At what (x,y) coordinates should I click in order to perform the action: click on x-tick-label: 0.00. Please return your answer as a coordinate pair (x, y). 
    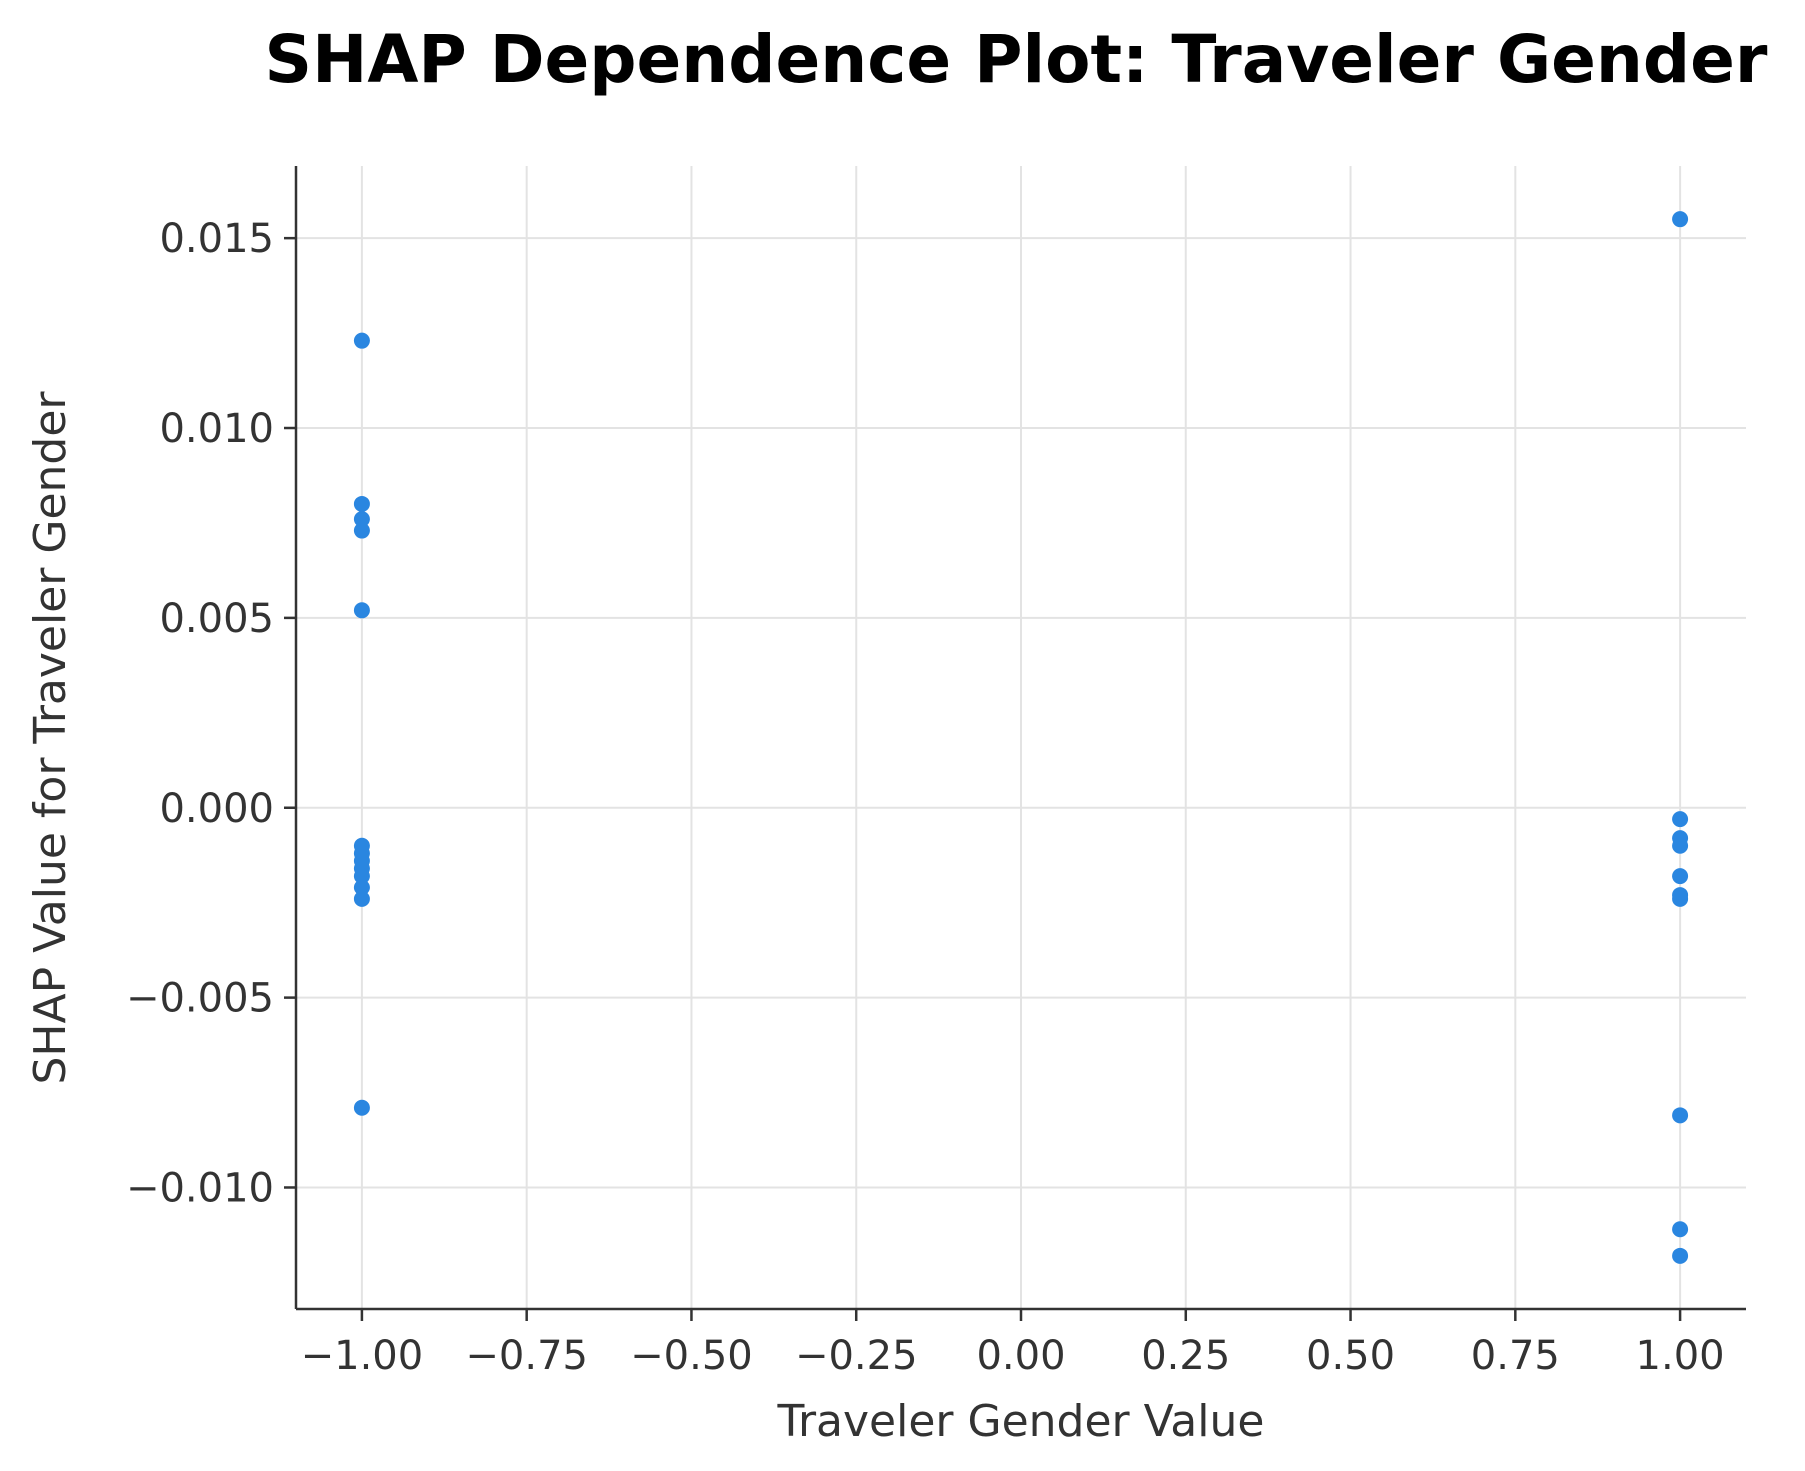
    Looking at the image, I should click on (1020, 1356).